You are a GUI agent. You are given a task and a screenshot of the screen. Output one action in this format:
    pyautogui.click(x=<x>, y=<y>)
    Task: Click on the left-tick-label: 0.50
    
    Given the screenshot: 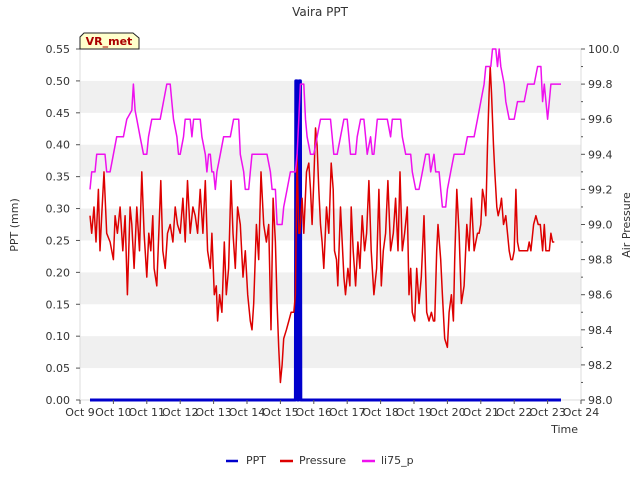 What is the action you would take?
    pyautogui.click(x=58, y=81)
    